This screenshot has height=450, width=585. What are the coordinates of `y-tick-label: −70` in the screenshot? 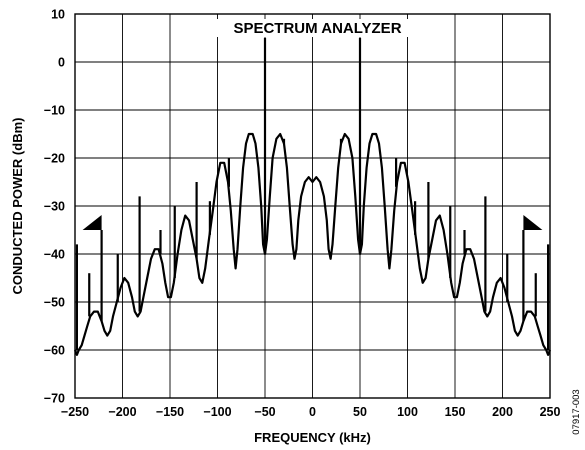 It's located at (54, 399).